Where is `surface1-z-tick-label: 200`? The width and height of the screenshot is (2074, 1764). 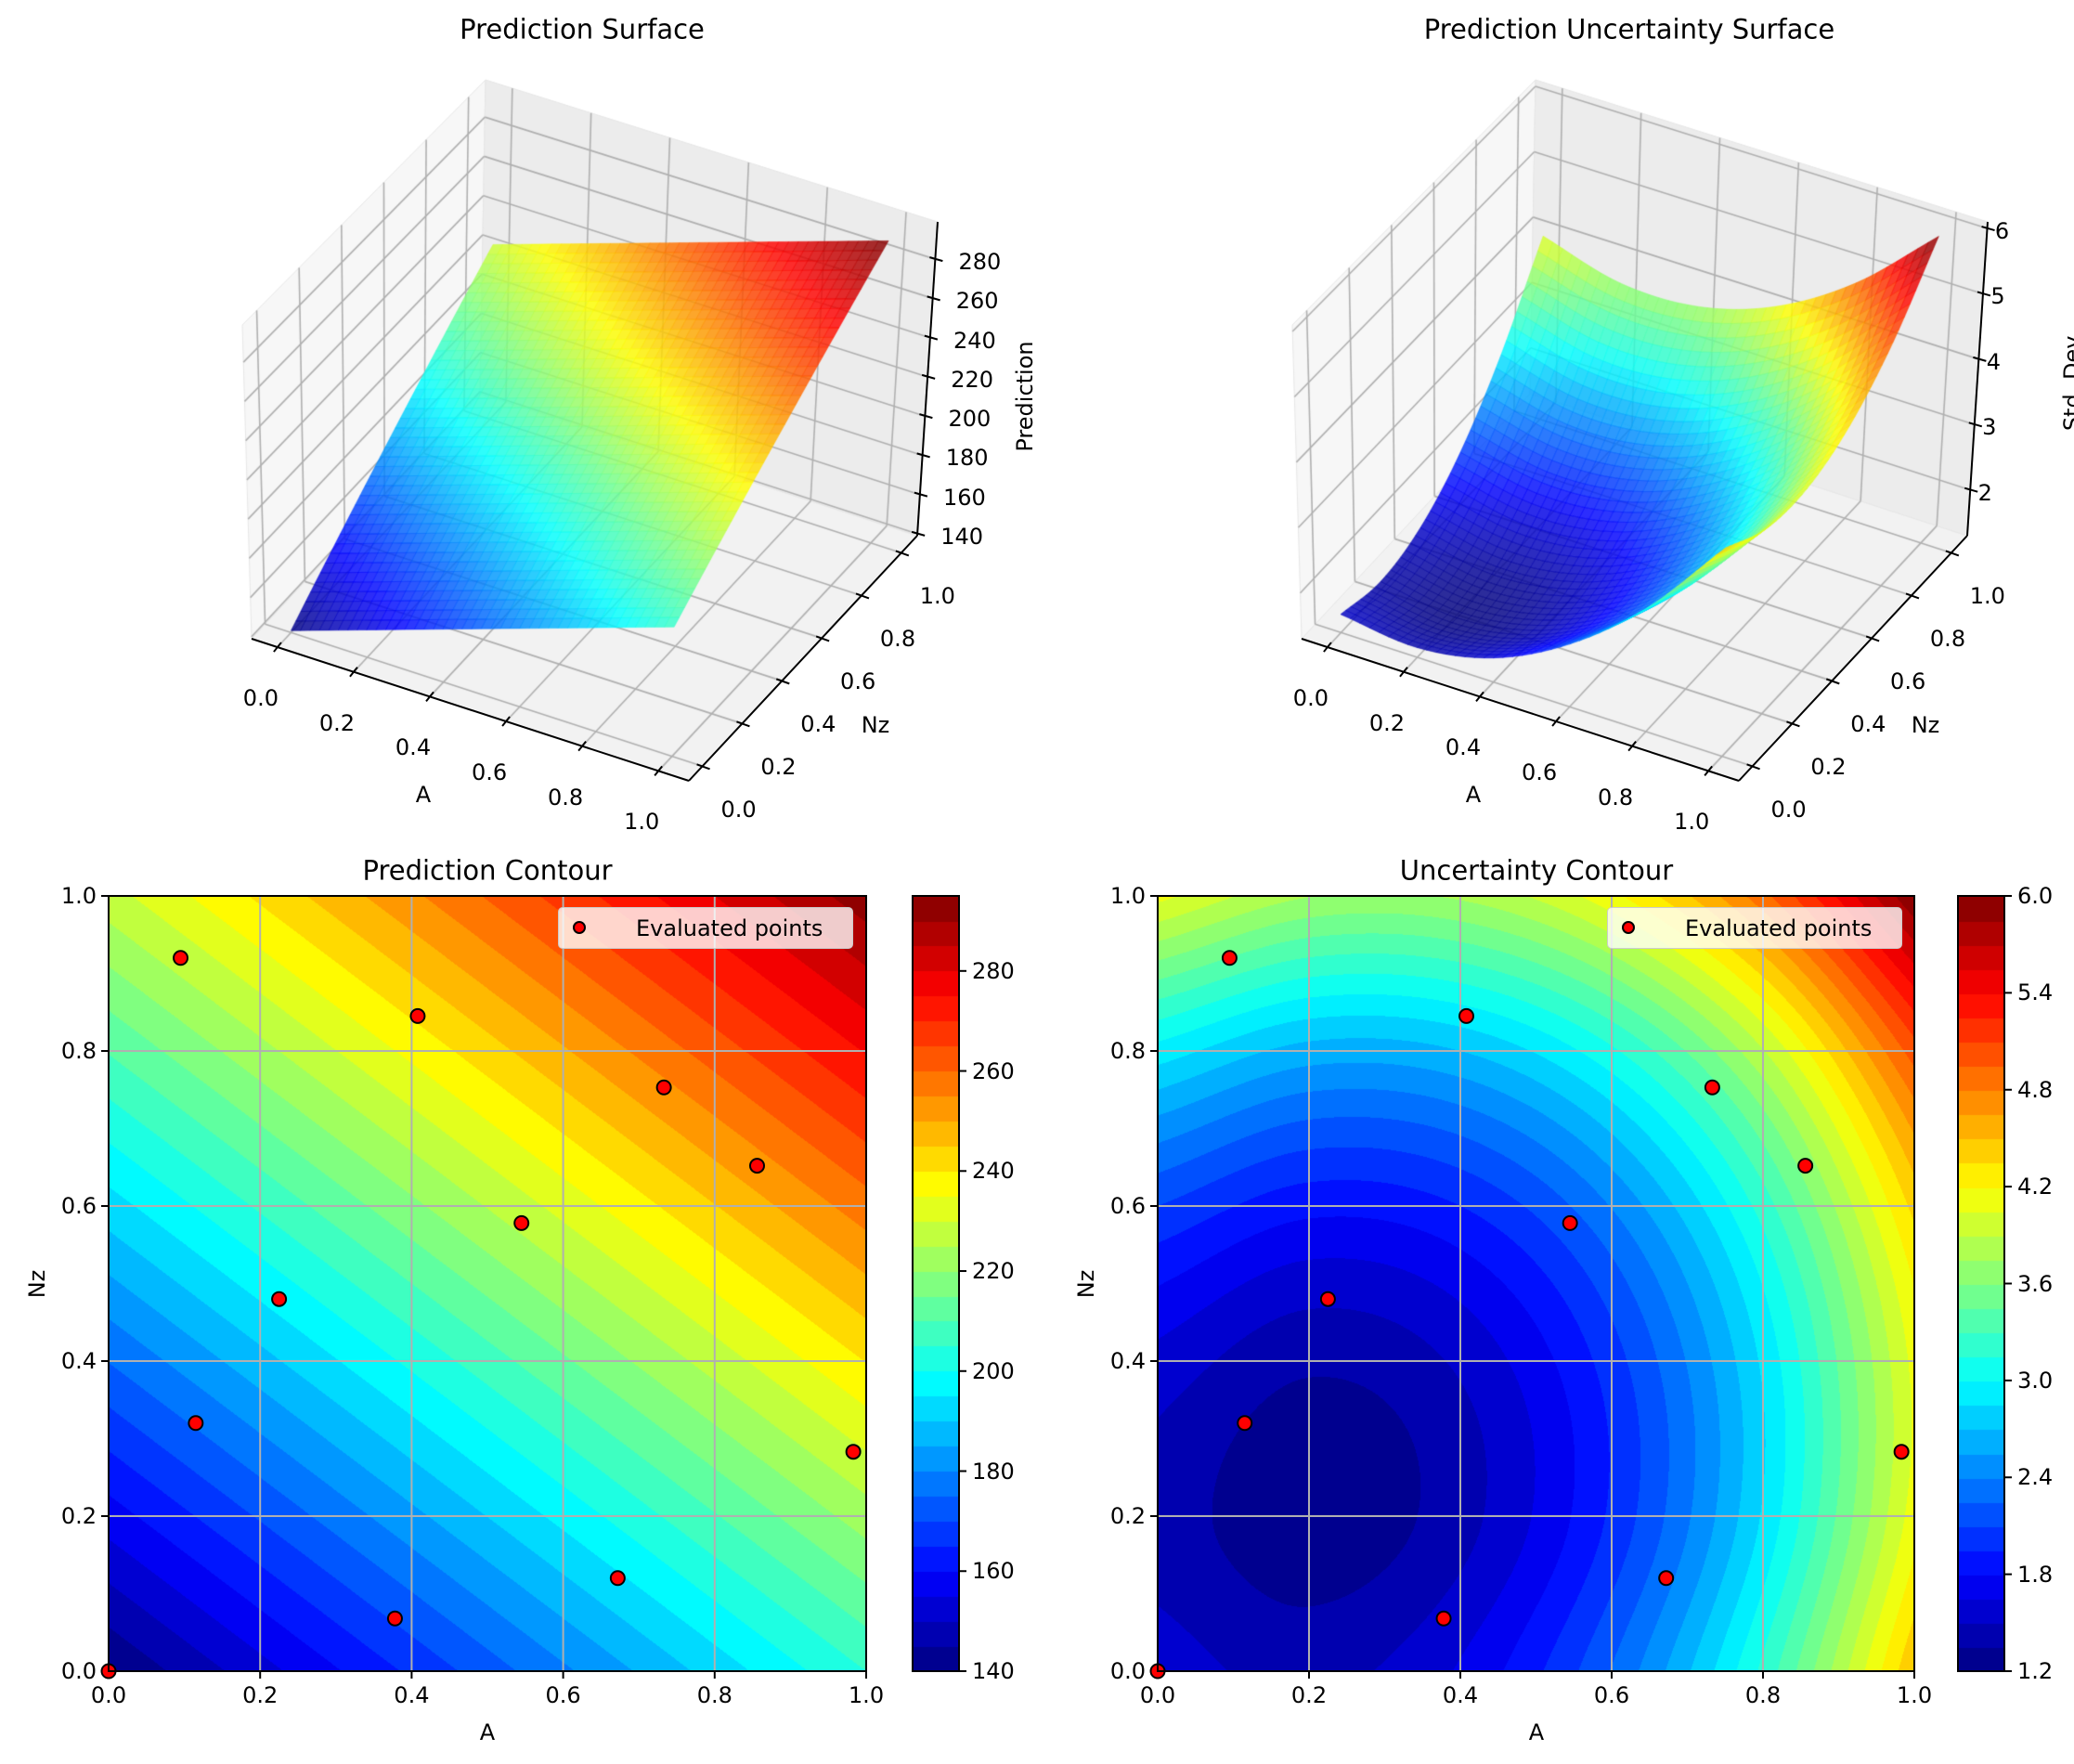
surface1-z-tick-label: 200 is located at coordinates (970, 419).